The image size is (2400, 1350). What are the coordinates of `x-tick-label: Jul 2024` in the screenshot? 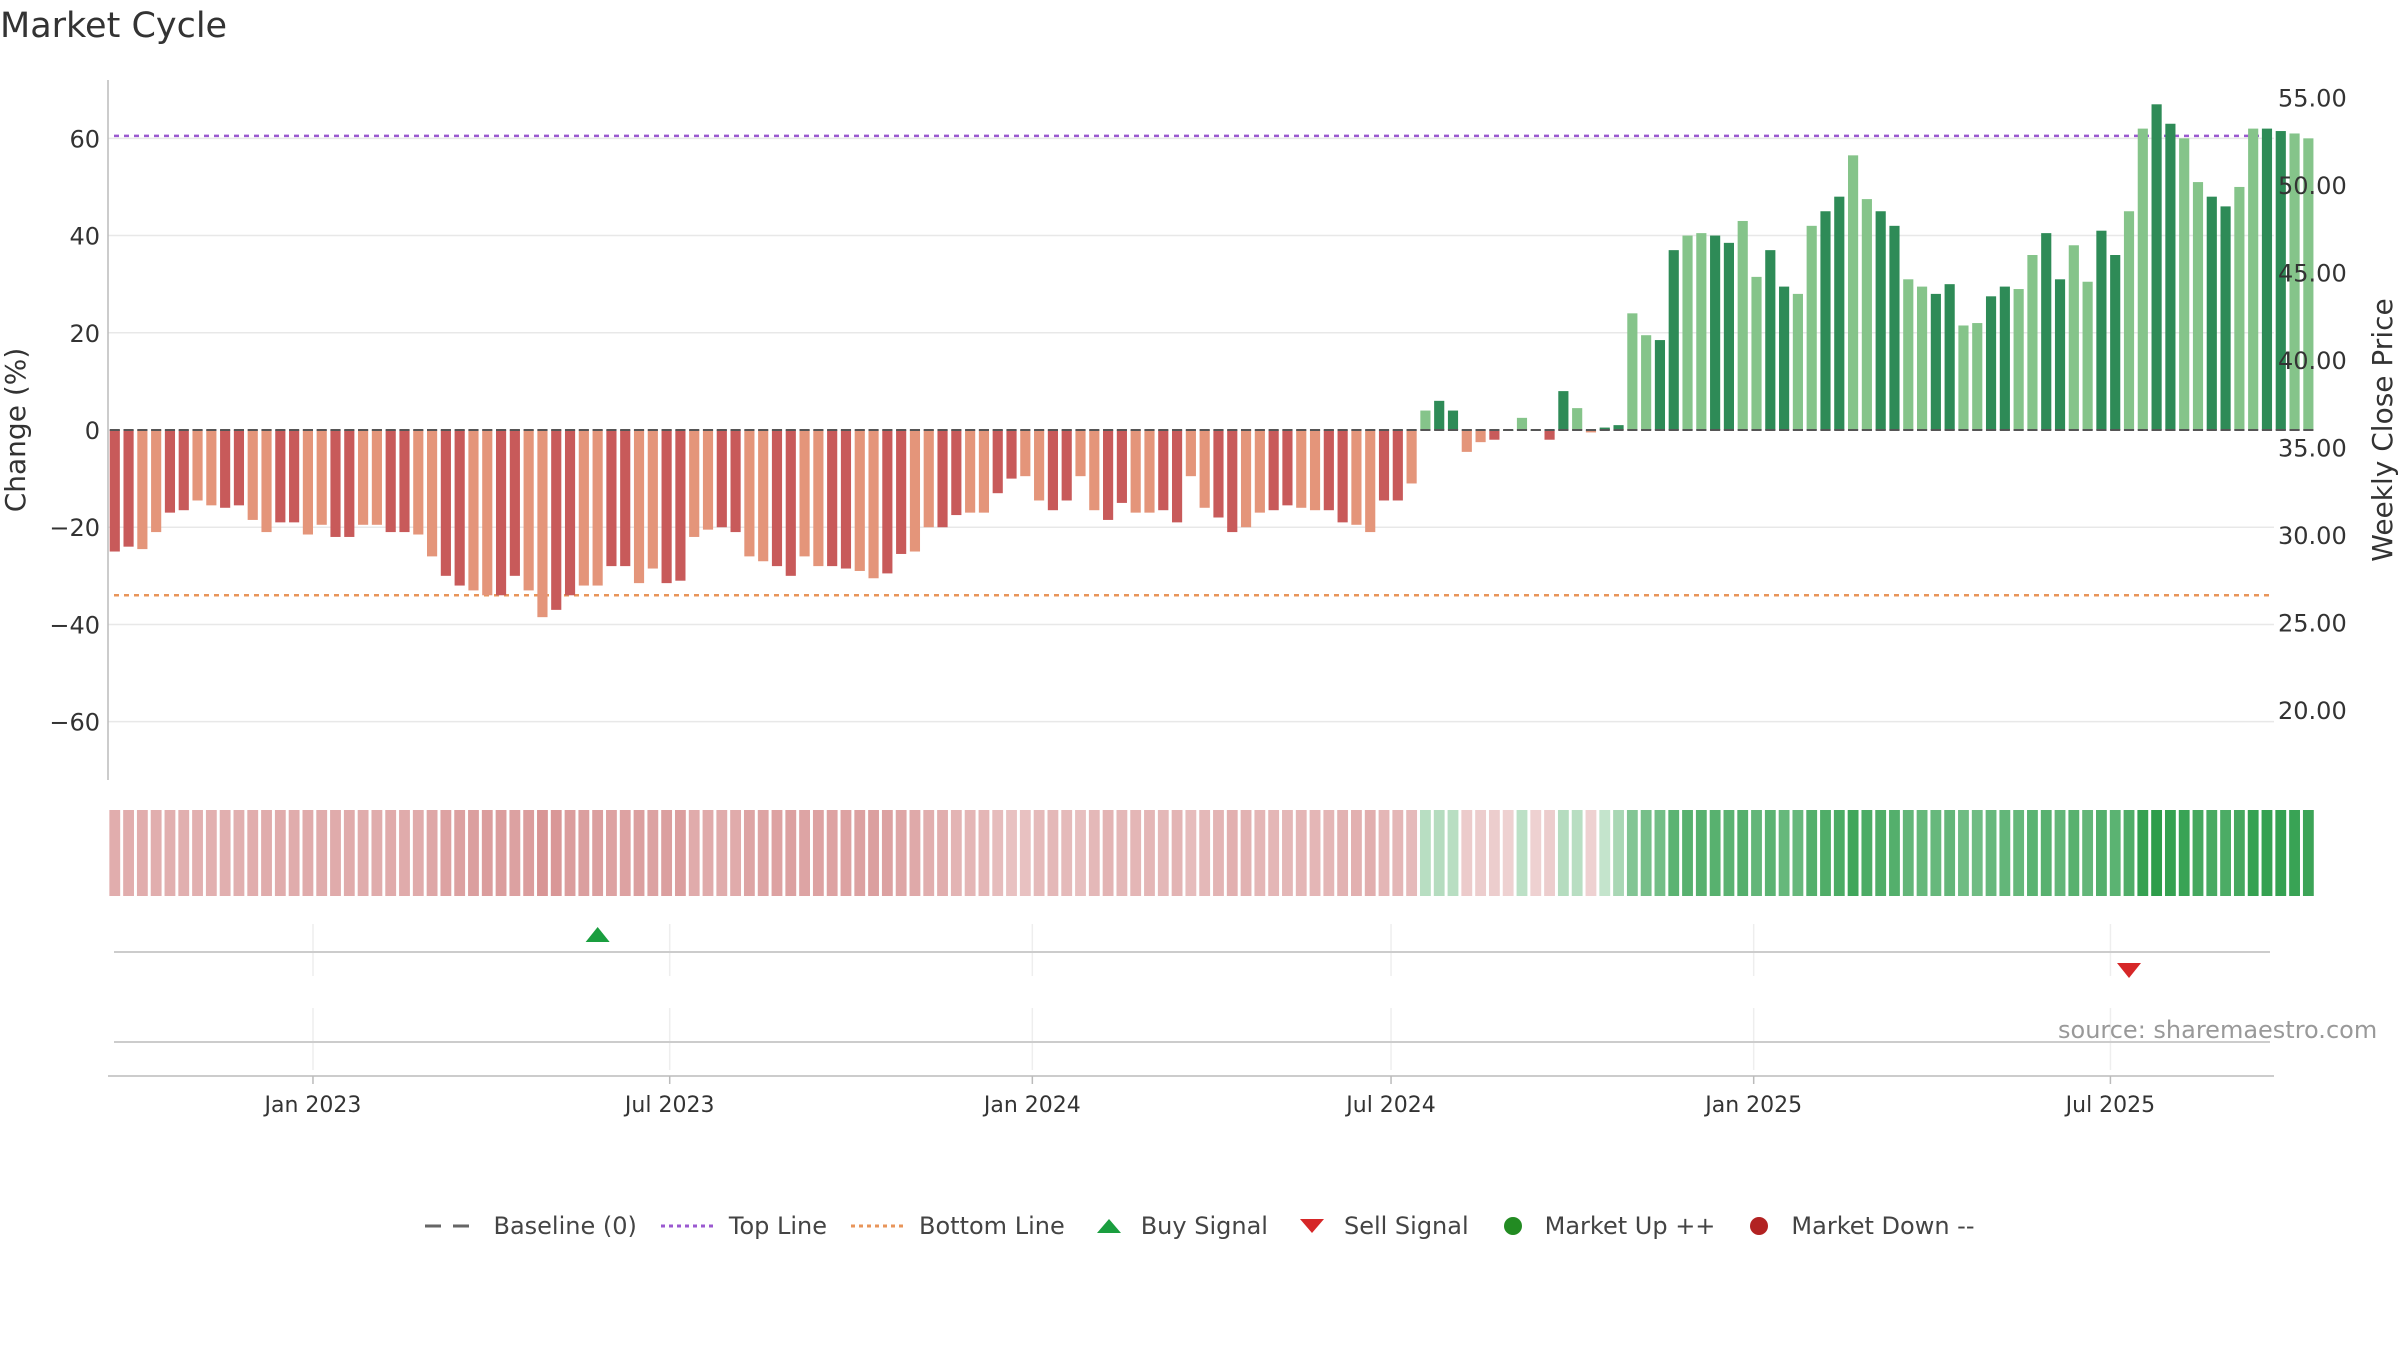 It's located at (1390, 1105).